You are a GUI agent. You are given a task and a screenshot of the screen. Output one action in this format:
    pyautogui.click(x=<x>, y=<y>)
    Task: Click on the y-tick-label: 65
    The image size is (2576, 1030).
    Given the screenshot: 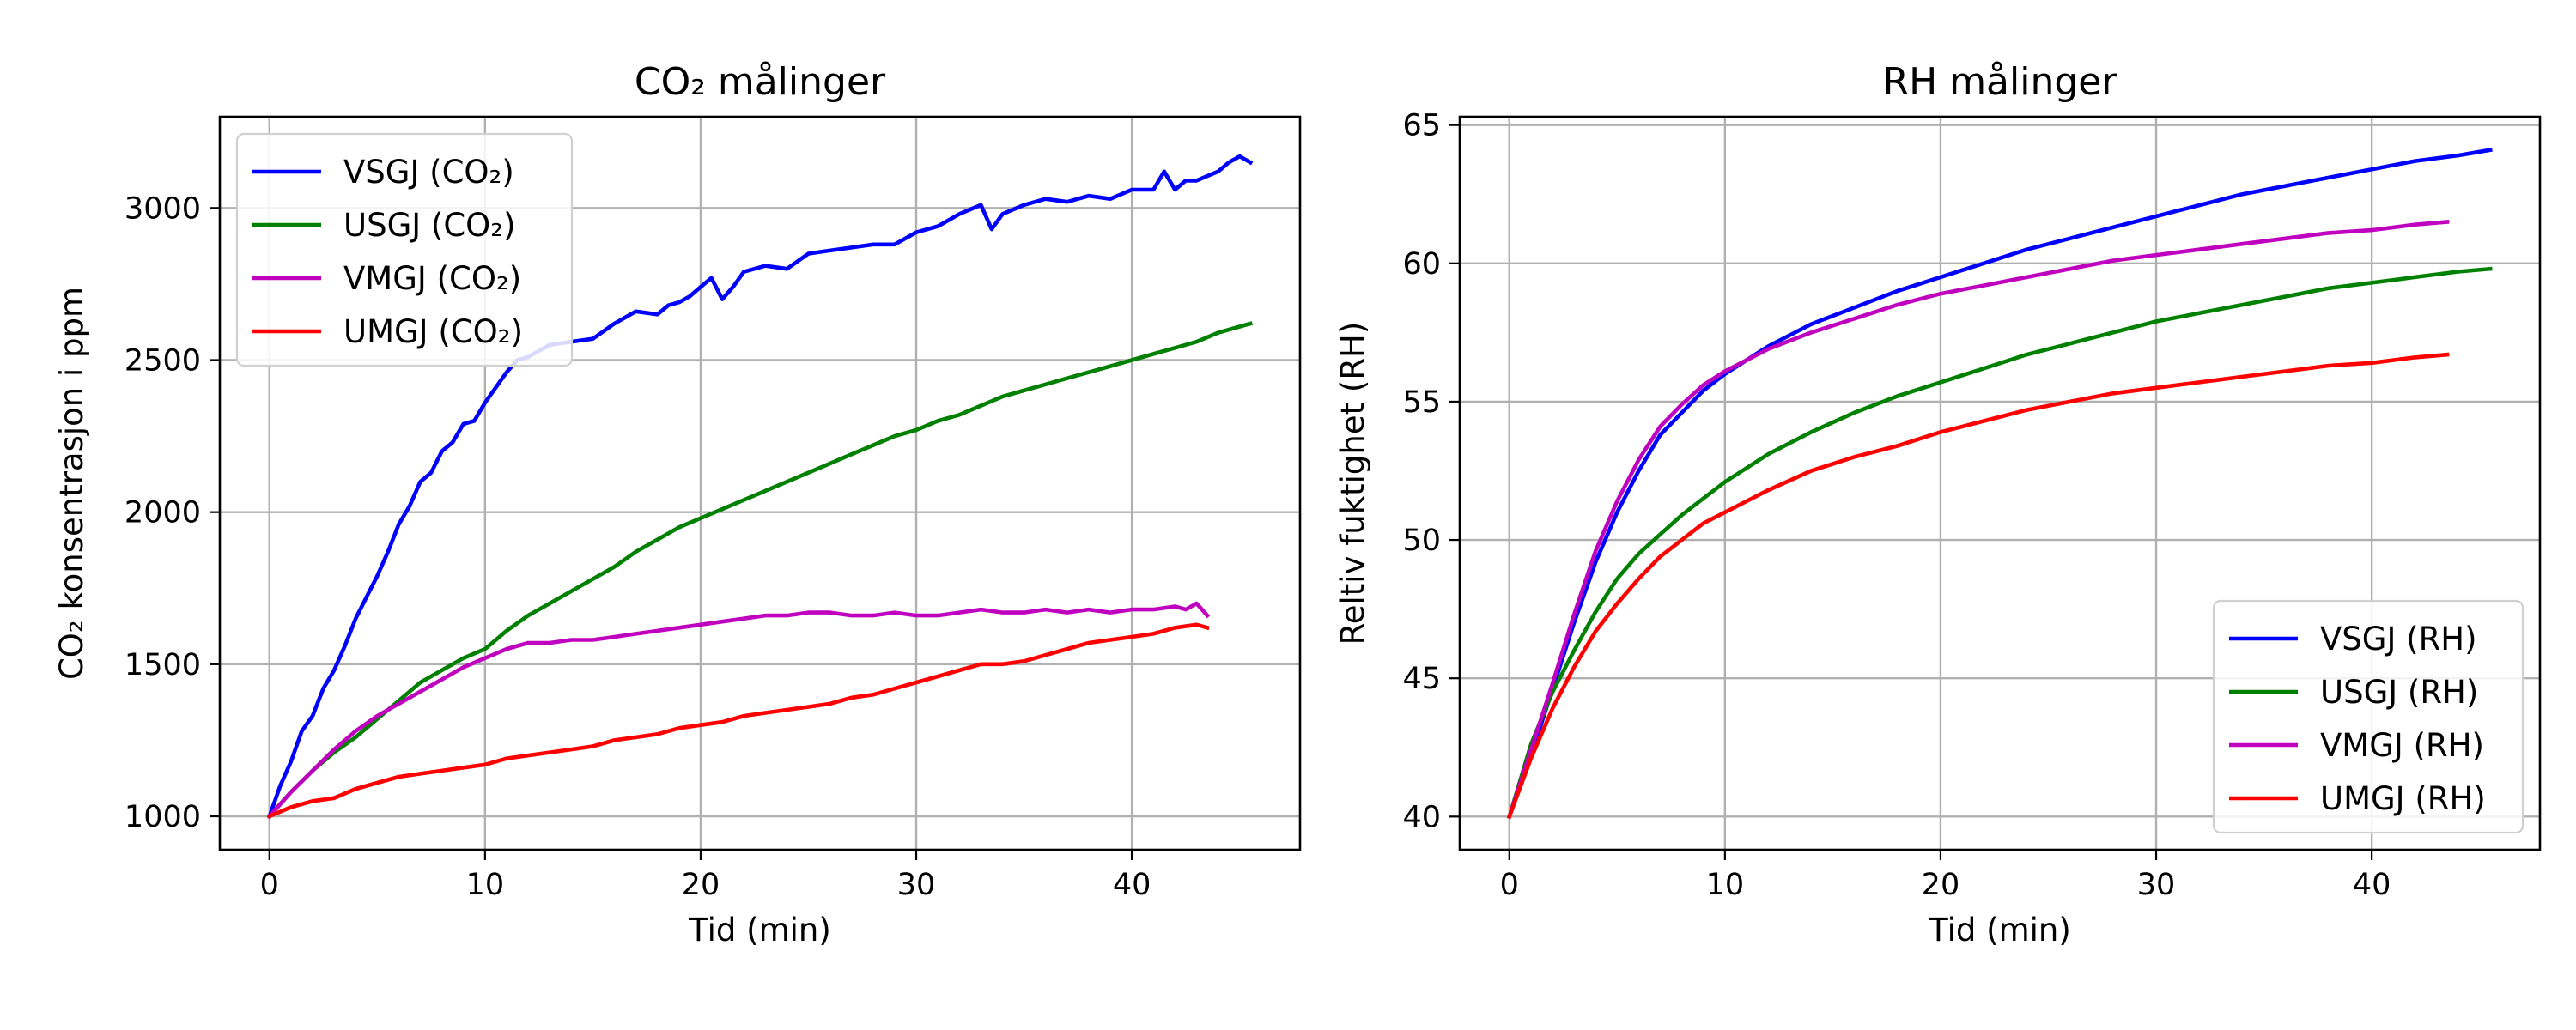 What is the action you would take?
    pyautogui.click(x=1422, y=126)
    